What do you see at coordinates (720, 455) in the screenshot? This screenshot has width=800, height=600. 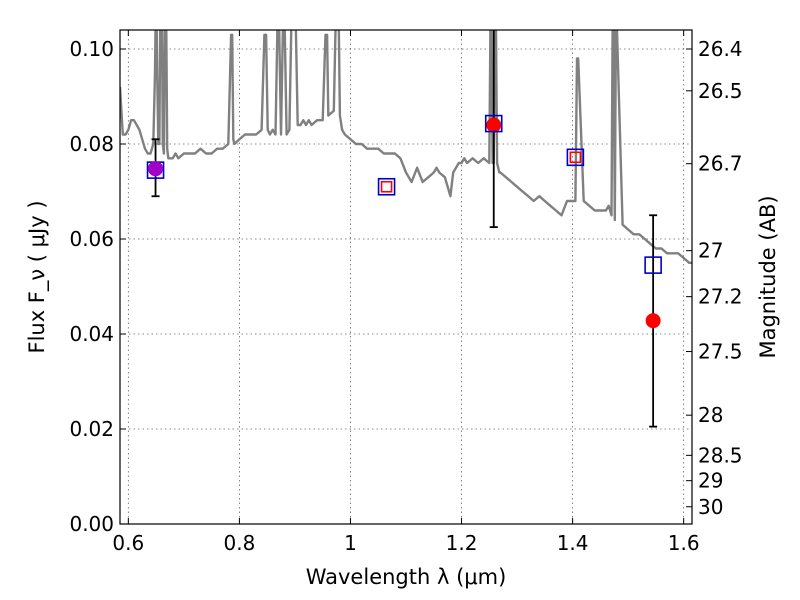 I see `right-tick-label: 28.5` at bounding box center [720, 455].